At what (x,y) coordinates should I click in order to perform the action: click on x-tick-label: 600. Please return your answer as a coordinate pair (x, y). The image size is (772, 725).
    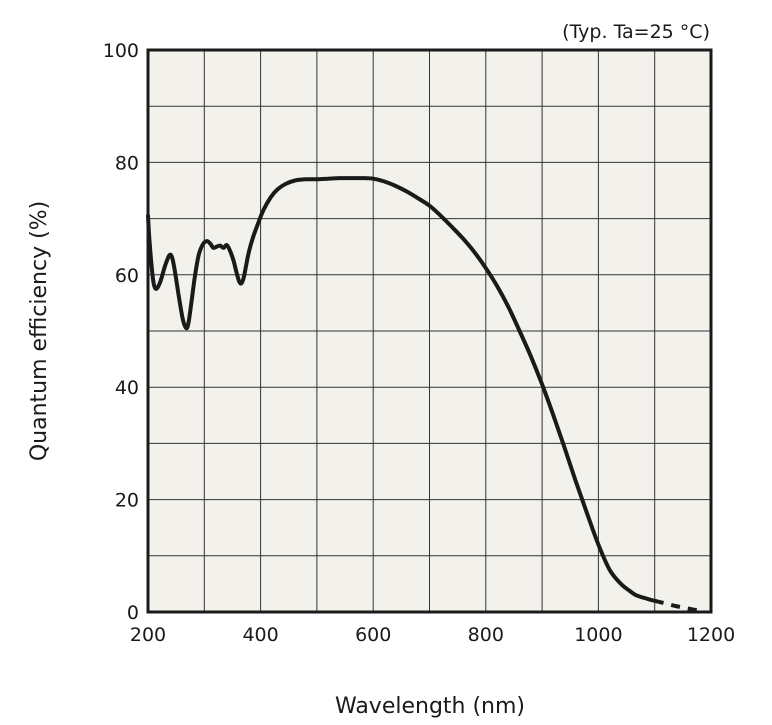
    Looking at the image, I should click on (373, 635).